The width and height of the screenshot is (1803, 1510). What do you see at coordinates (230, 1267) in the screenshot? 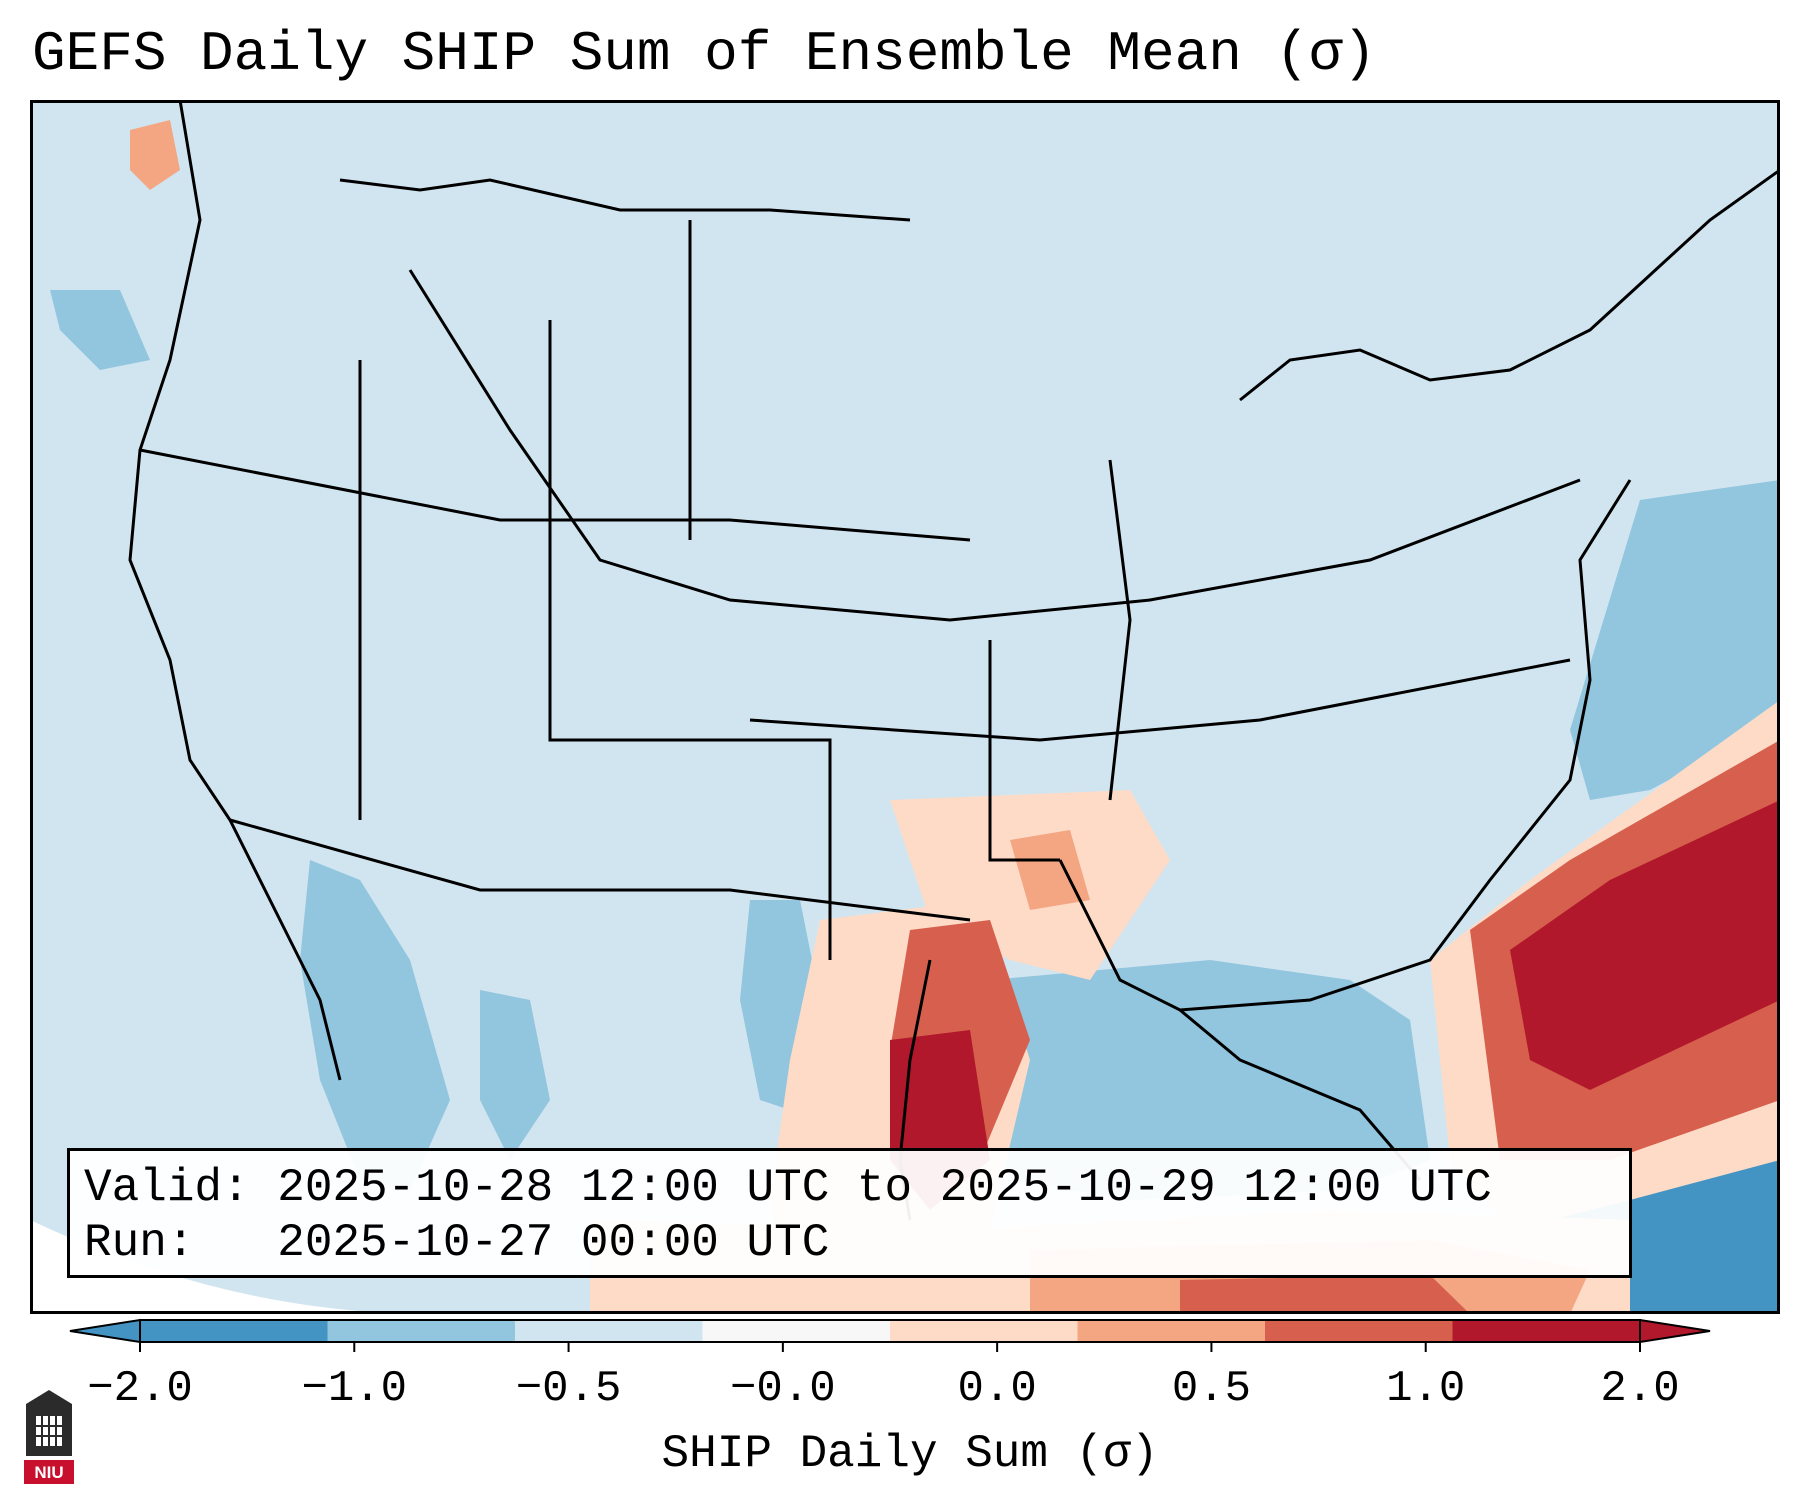
I see `no-data-corner` at bounding box center [230, 1267].